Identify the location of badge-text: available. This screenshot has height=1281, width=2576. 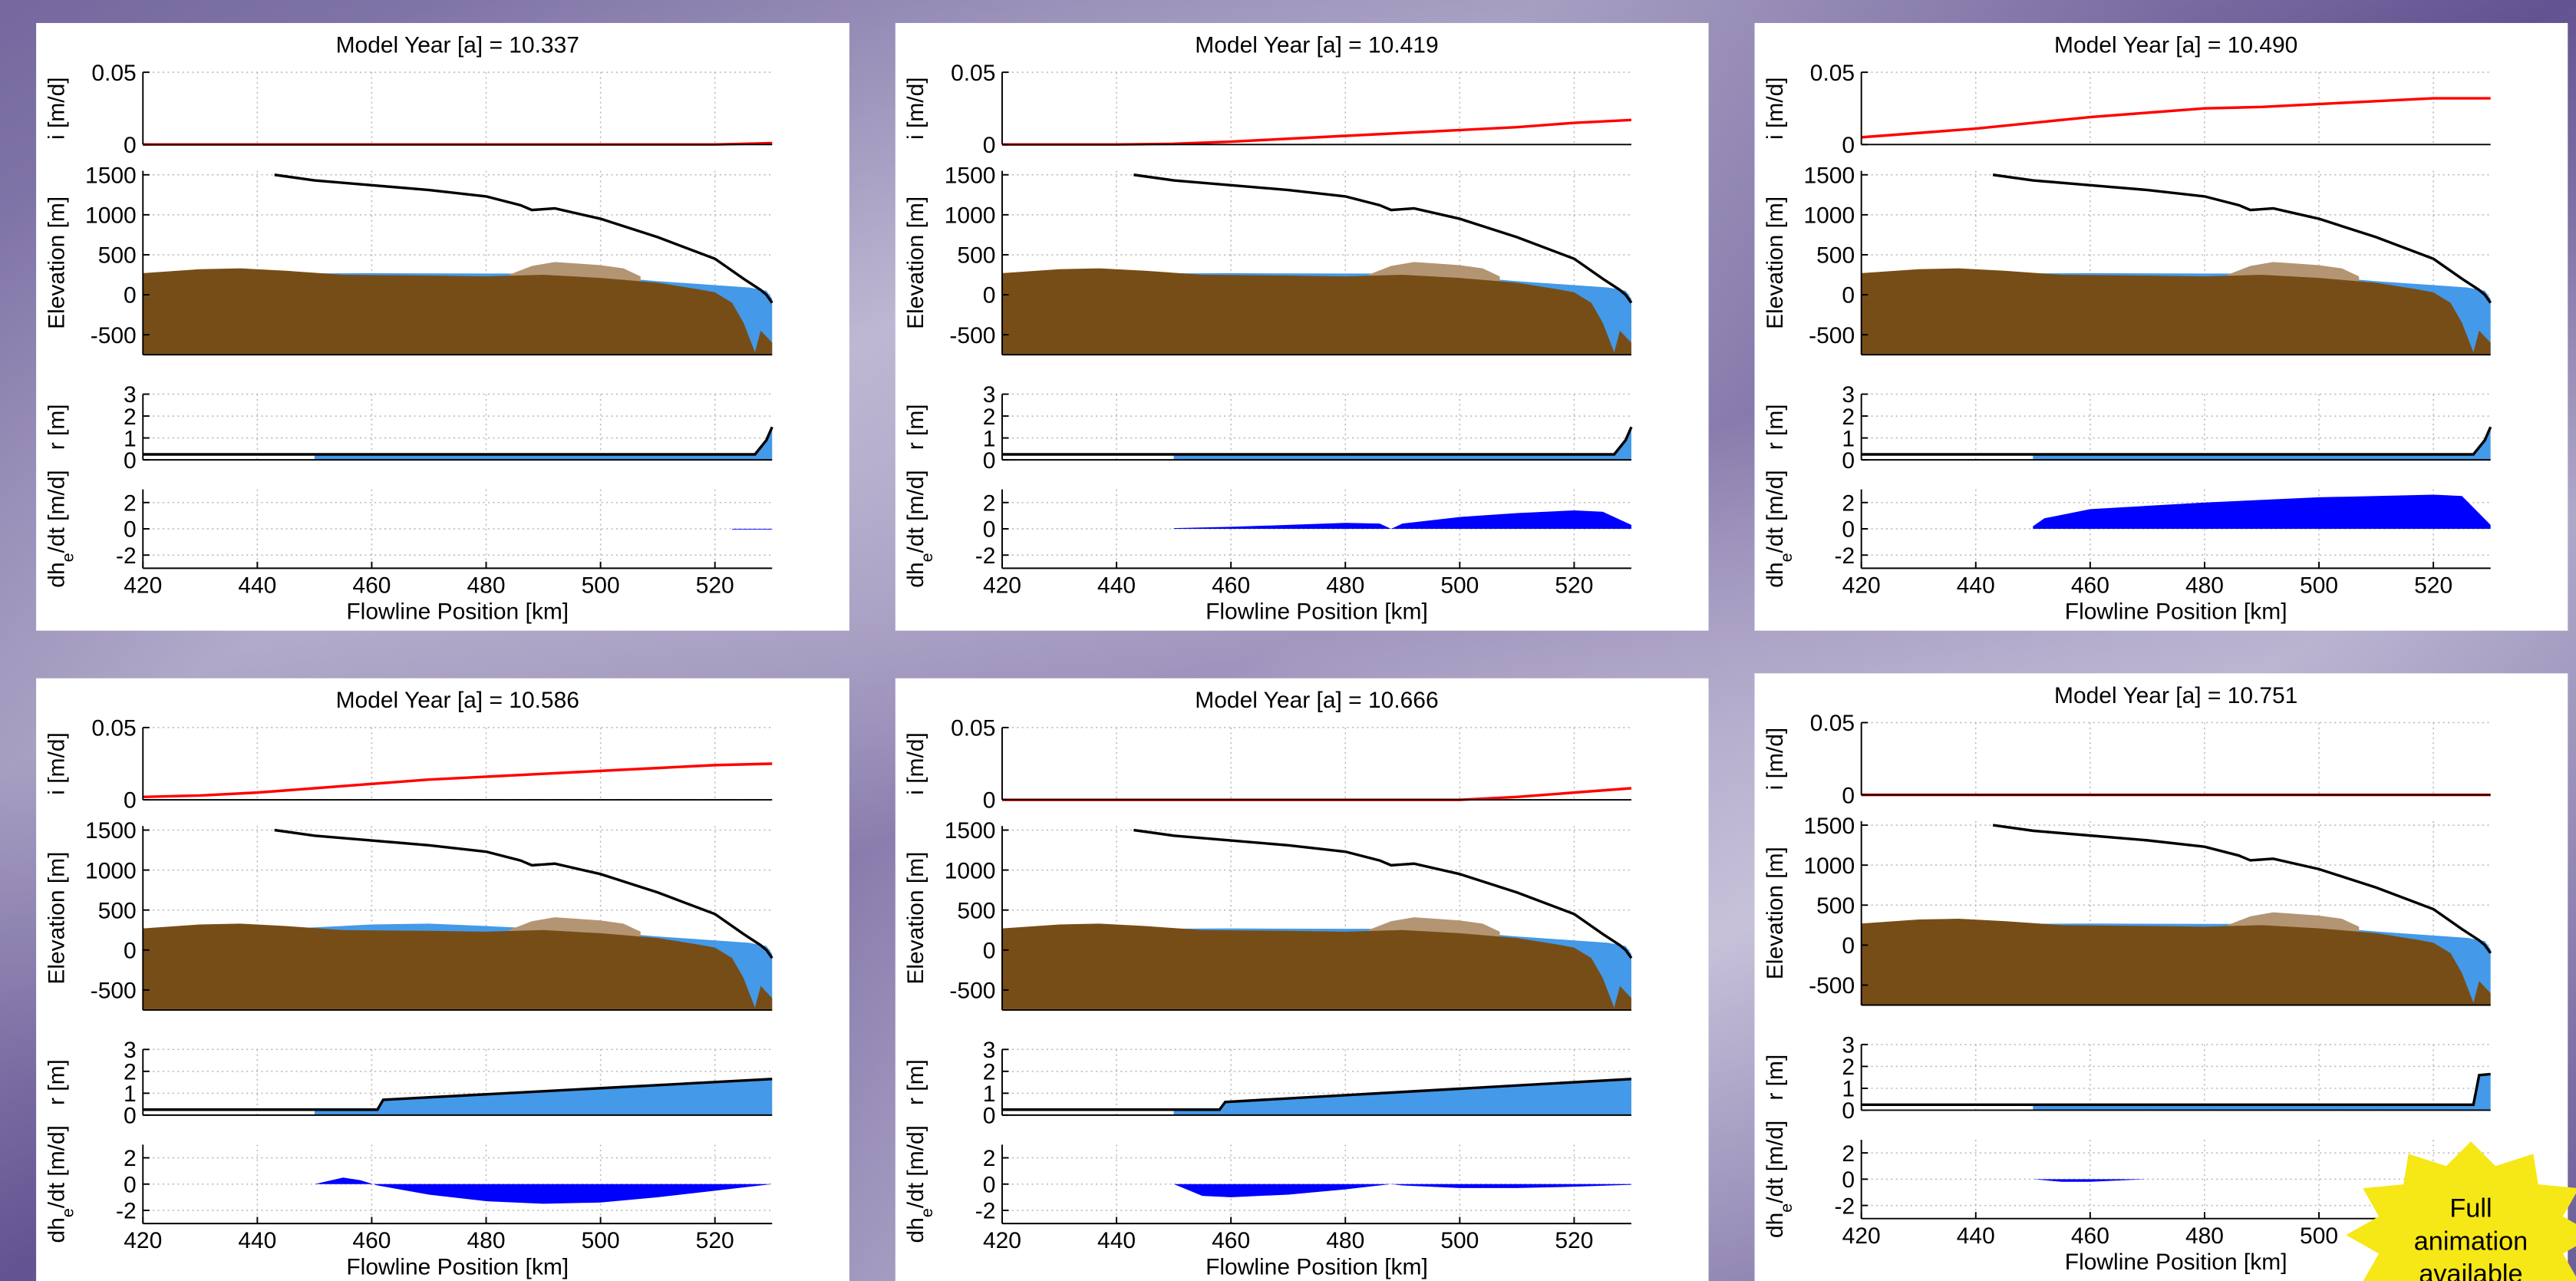
(2470, 1270).